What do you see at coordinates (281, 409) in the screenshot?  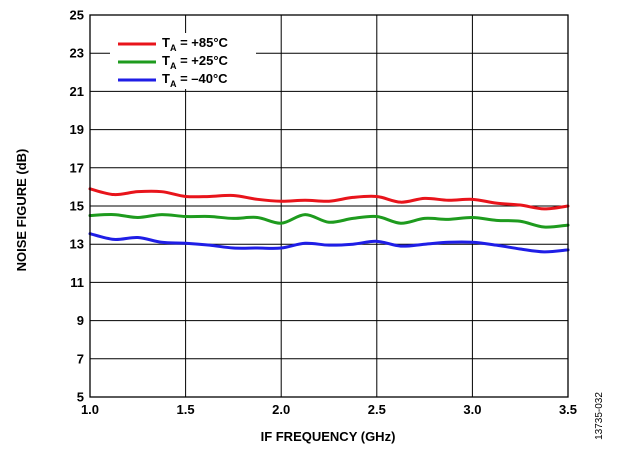 I see `x-tick-label-2: 2.0` at bounding box center [281, 409].